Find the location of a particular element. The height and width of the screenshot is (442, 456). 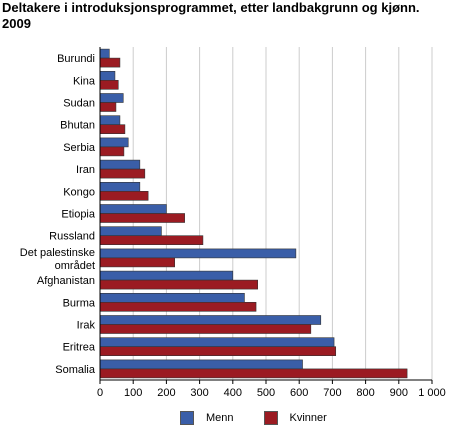

x-tick-label-800: 800 is located at coordinates (365, 393).